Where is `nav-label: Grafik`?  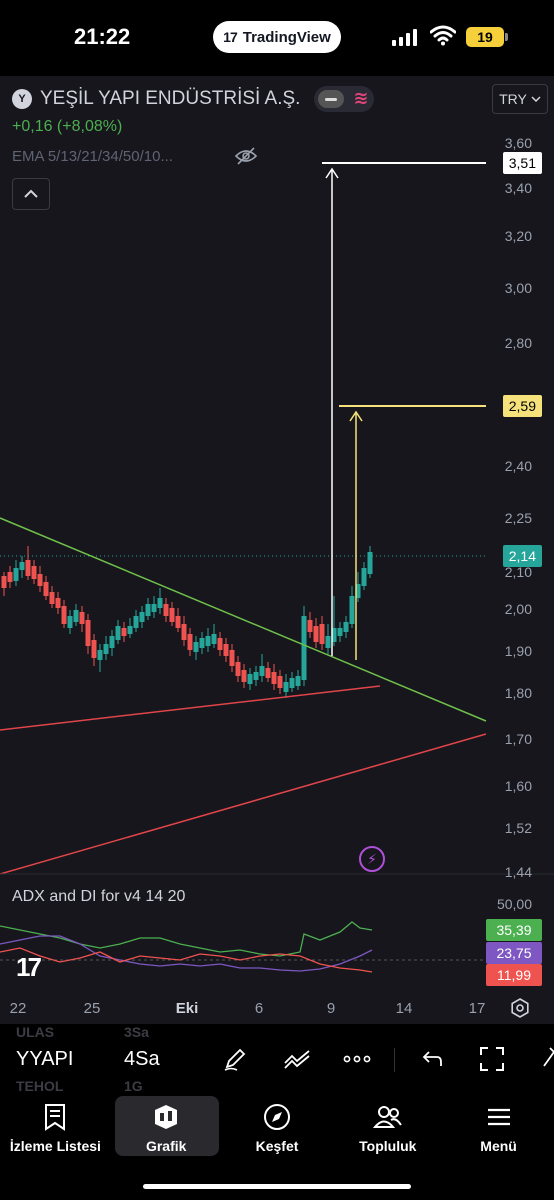
nav-label: Grafik is located at coordinates (166, 1146).